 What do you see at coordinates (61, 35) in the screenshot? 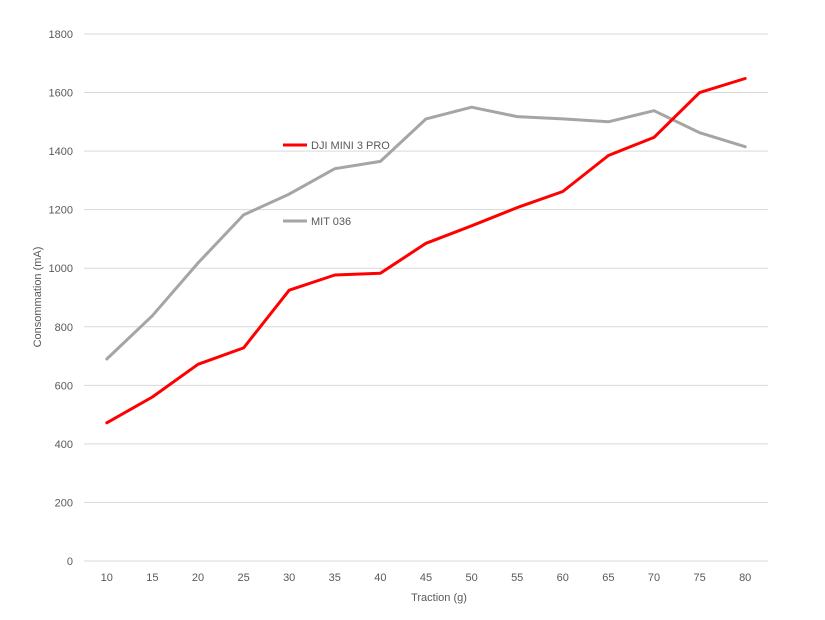
I see `y-tick-label: 1800` at bounding box center [61, 35].